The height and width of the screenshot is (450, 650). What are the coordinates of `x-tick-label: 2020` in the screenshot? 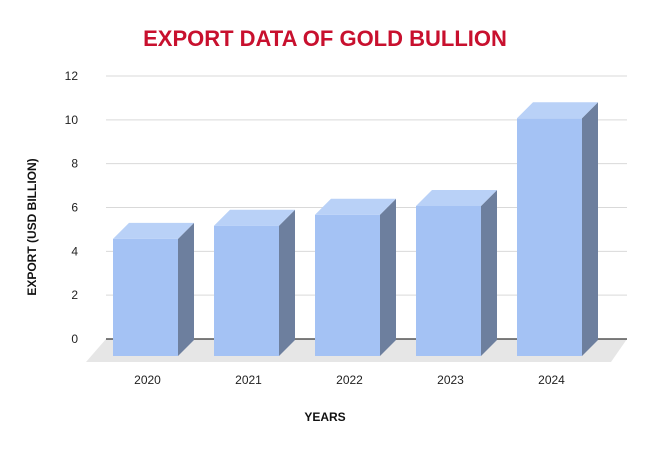 It's located at (147, 380).